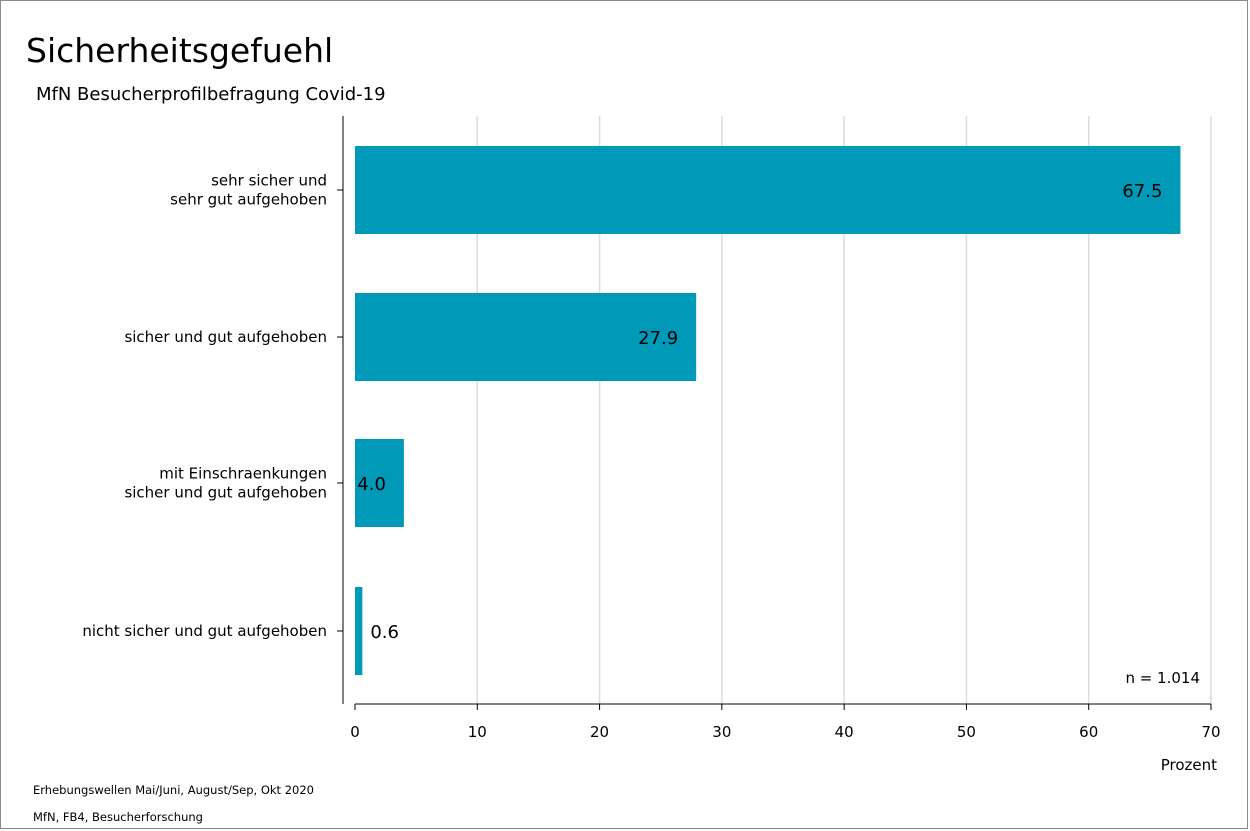 This screenshot has width=1250, height=831. What do you see at coordinates (477, 732) in the screenshot?
I see `x-tick-label-10: 10` at bounding box center [477, 732].